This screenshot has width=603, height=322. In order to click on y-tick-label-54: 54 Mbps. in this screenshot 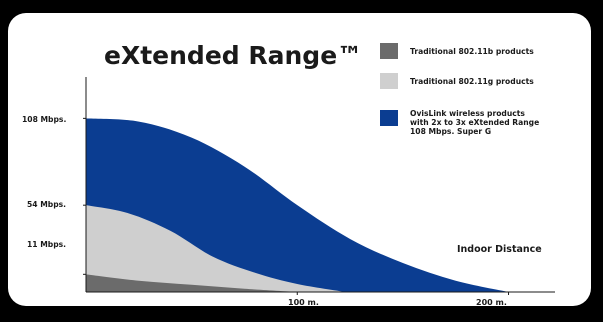, I will do `click(46, 204)`.